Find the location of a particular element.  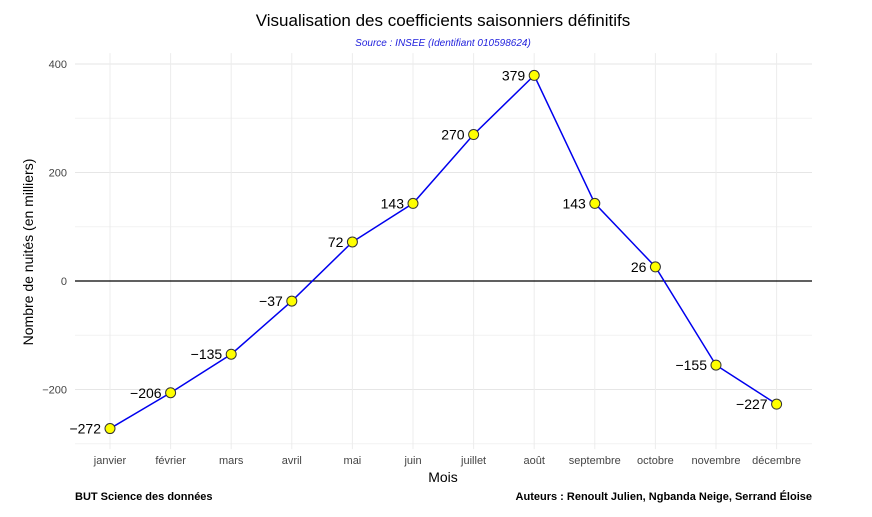

data-label: −37 is located at coordinates (271, 301).